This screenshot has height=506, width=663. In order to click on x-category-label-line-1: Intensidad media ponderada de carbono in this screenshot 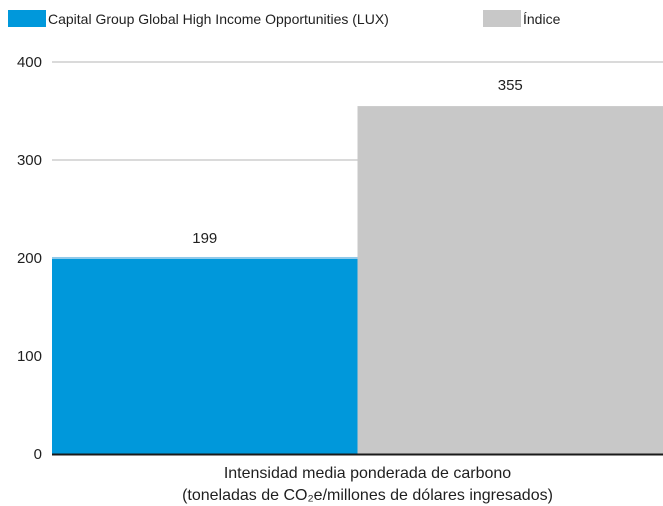, I will do `click(367, 473)`.